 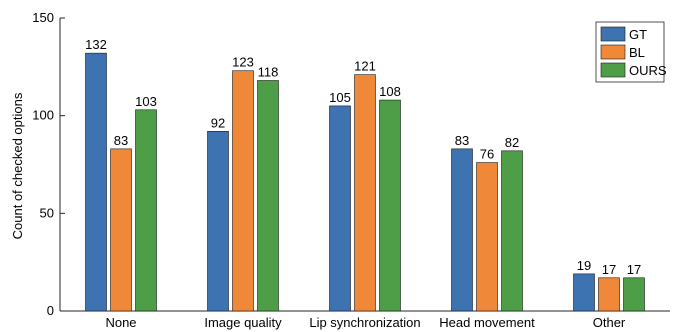 What do you see at coordinates (364, 322) in the screenshot?
I see `x-tick-label: Lip synchronization` at bounding box center [364, 322].